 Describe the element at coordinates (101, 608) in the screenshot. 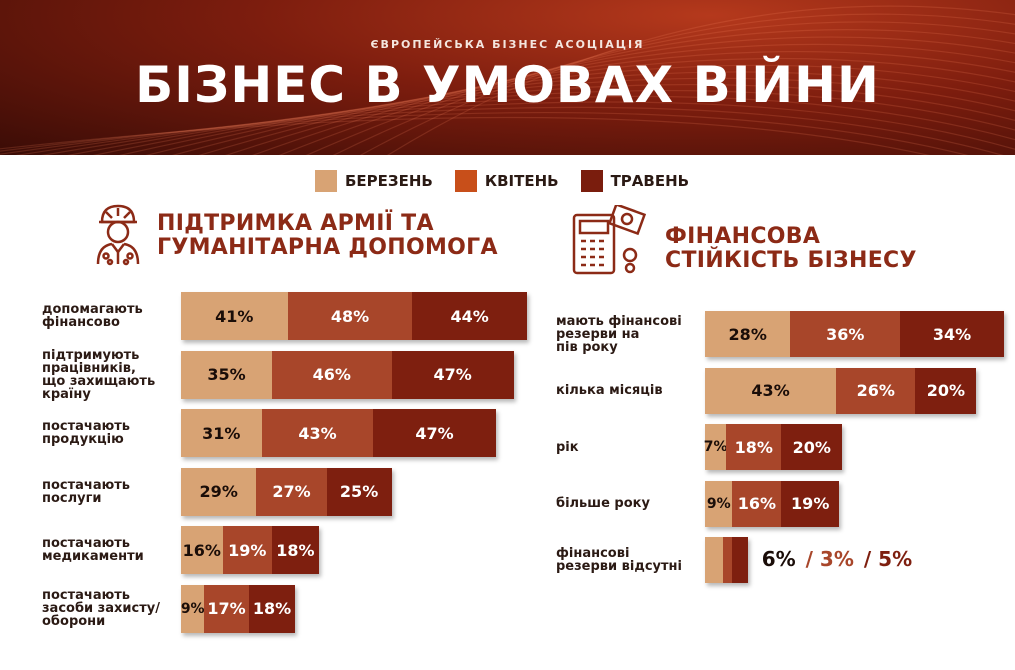

I see `category-label-line: засоби захисту/` at that location.